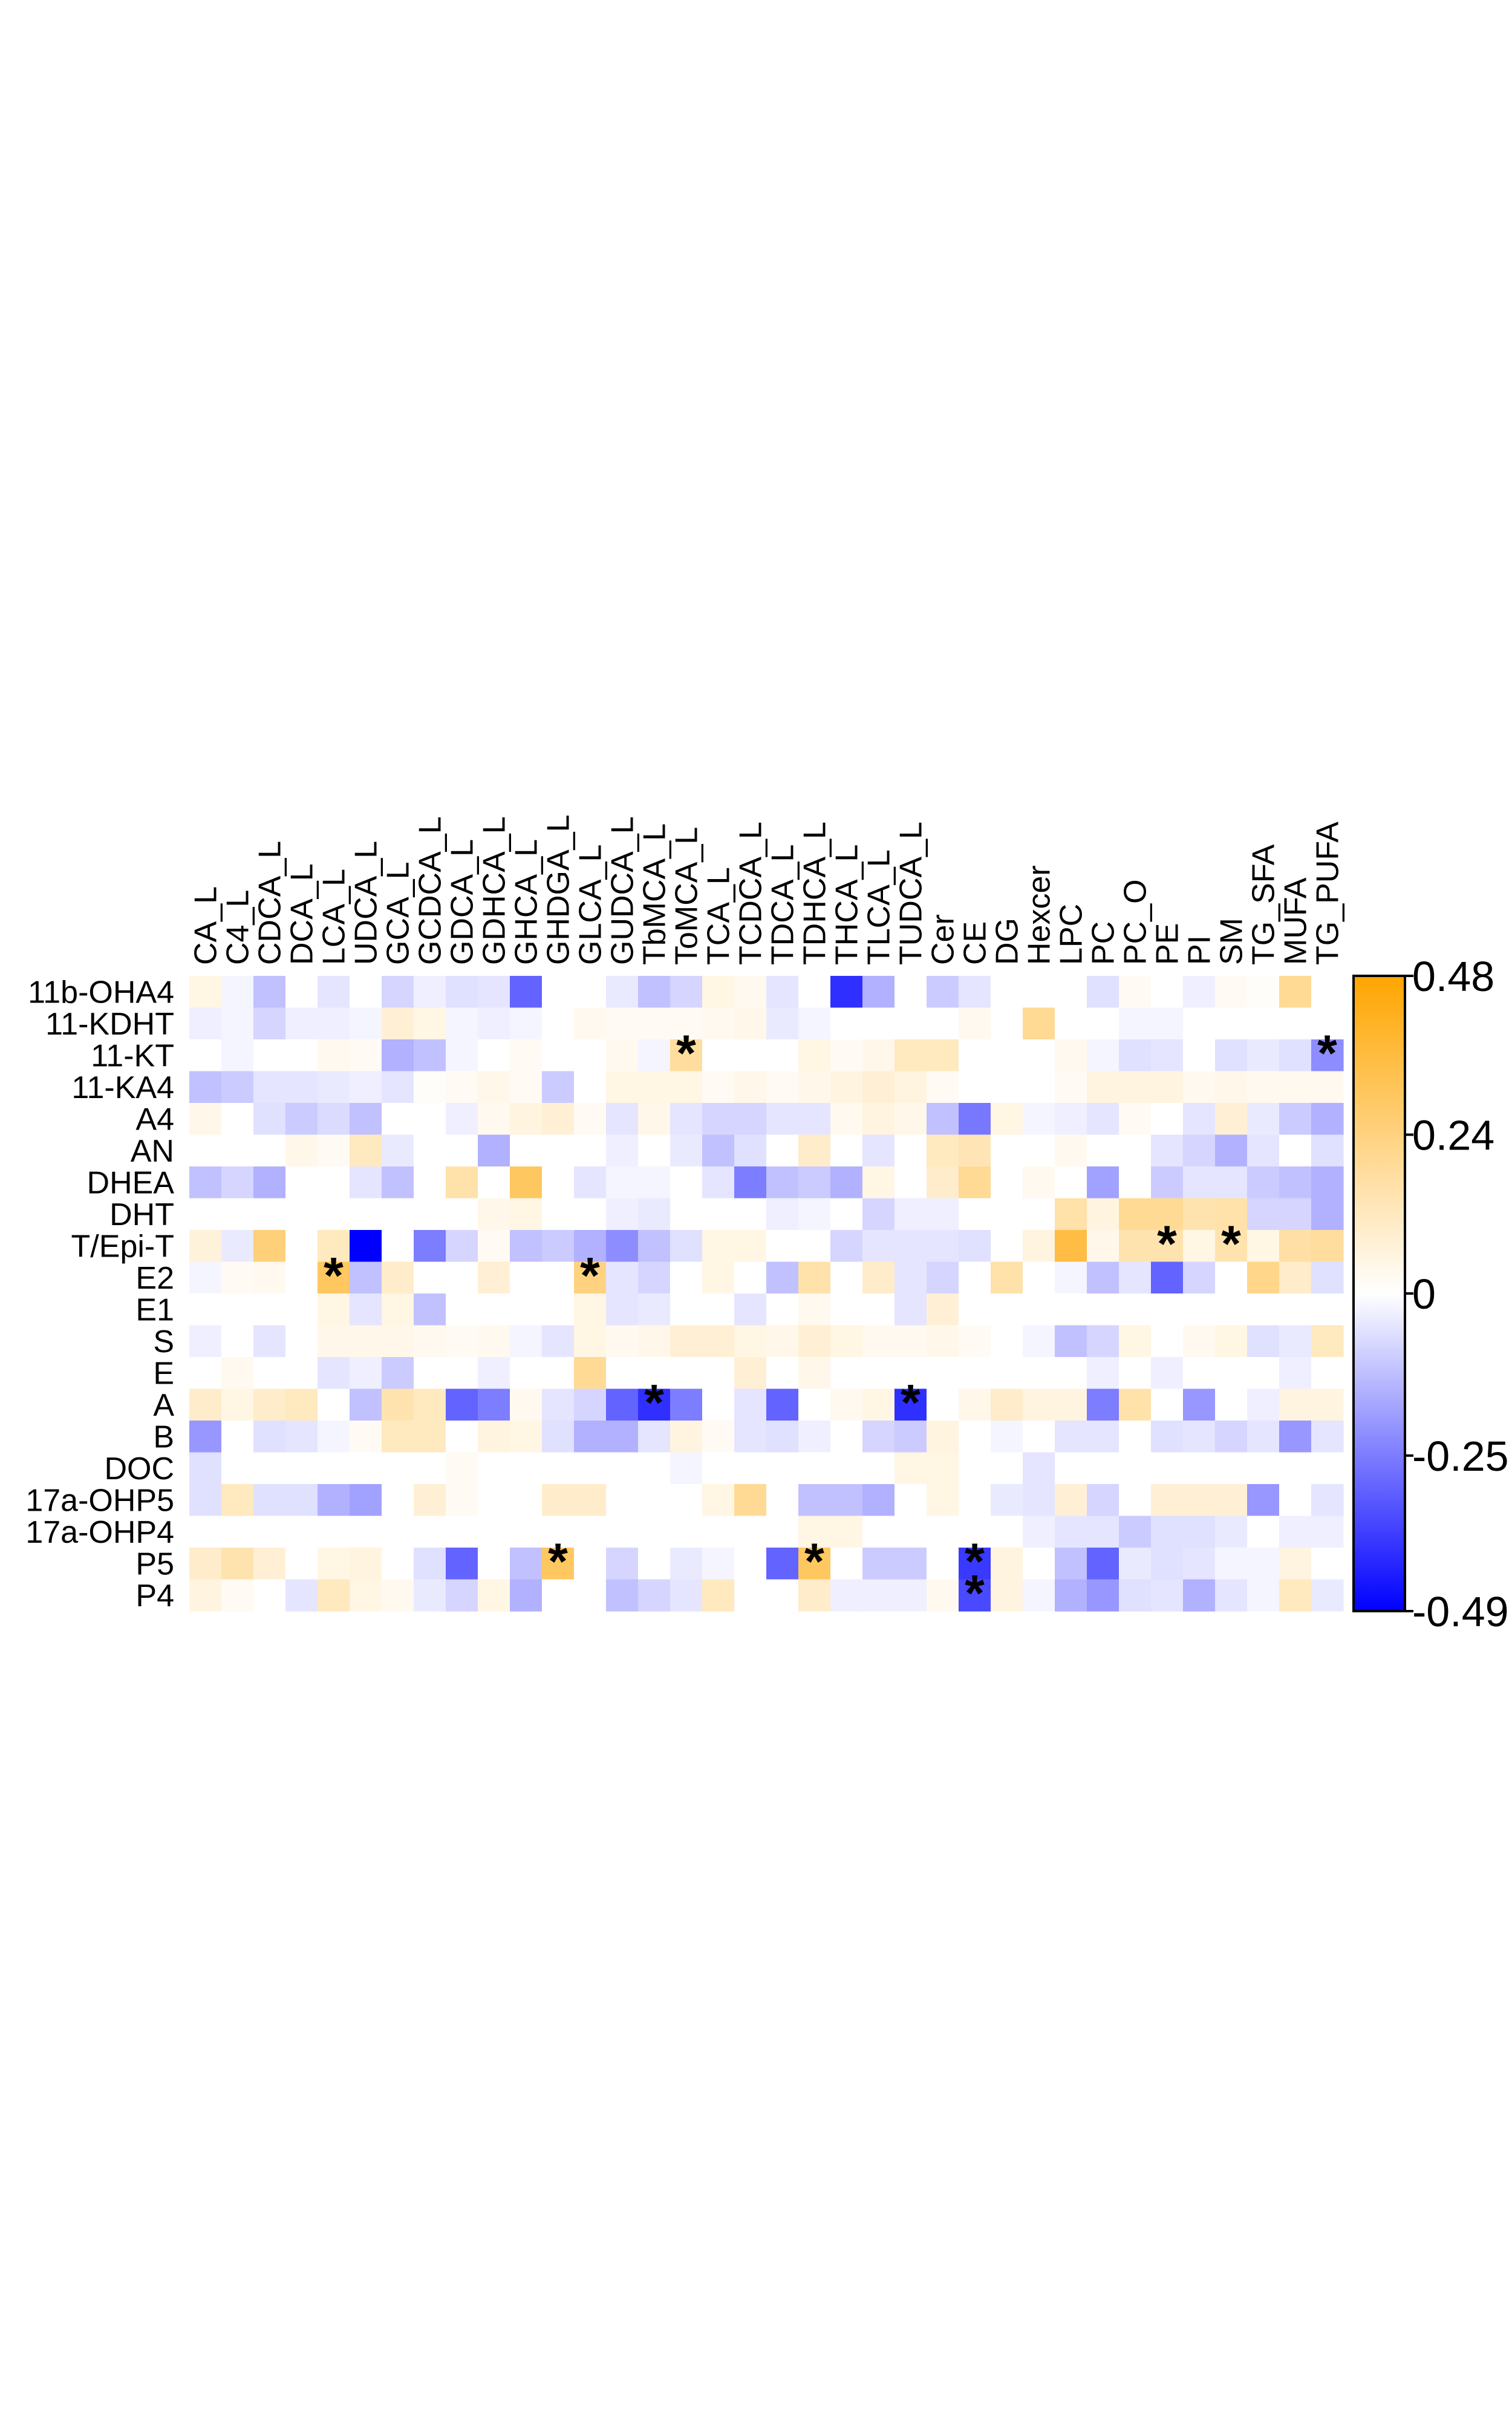  What do you see at coordinates (99, 1532) in the screenshot?
I see `row-label: 17a-OHP4` at bounding box center [99, 1532].